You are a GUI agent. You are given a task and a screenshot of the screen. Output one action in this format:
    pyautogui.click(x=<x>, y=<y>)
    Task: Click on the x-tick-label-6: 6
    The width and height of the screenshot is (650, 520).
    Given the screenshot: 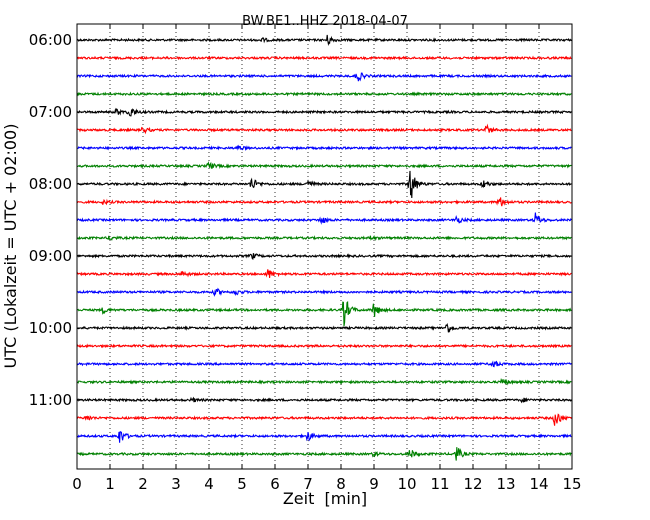 What is the action you would take?
    pyautogui.click(x=275, y=484)
    